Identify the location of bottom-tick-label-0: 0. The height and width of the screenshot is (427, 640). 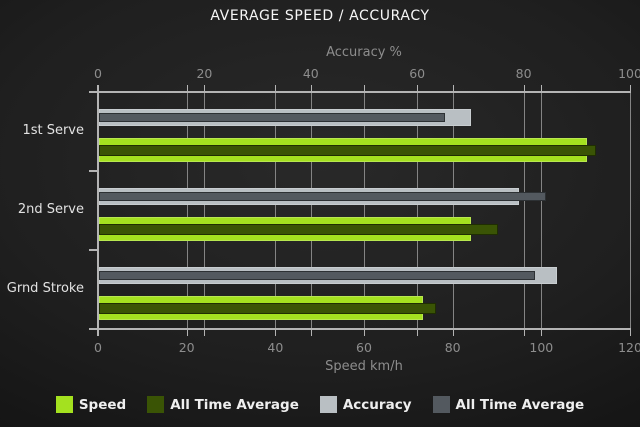
(98, 347).